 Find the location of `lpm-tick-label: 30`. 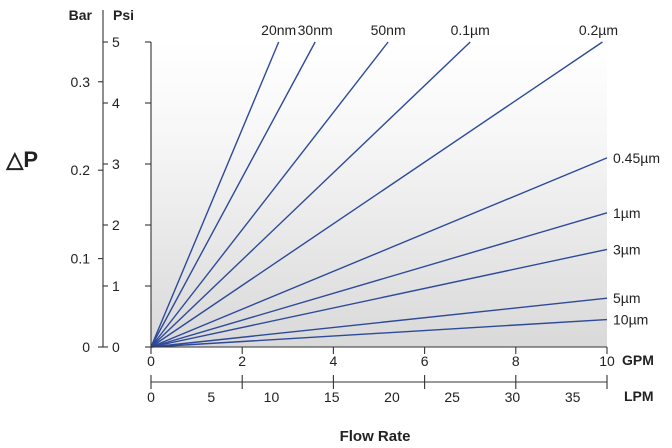

lpm-tick-label: 30 is located at coordinates (513, 397).